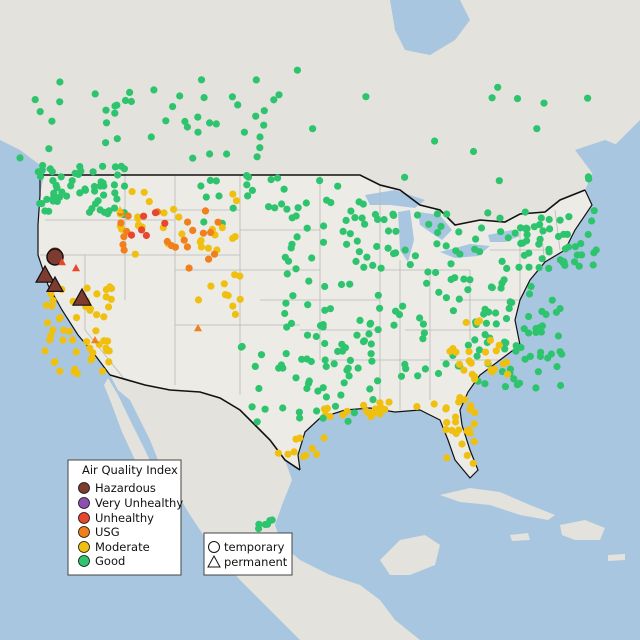 The width and height of the screenshot is (640, 640). I want to click on monitor-marker-permanent, so click(62, 262).